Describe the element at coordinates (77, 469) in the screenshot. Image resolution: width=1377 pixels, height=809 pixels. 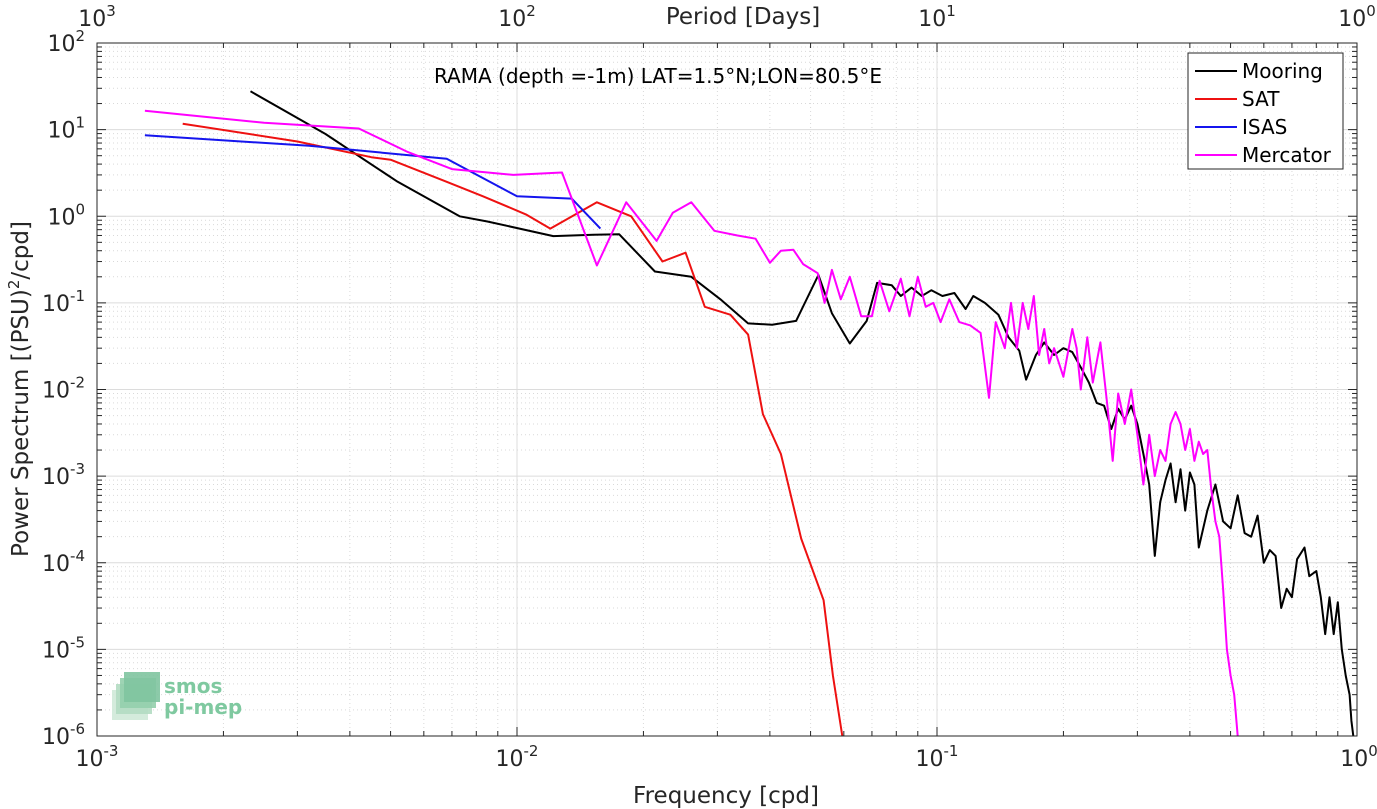
I see `y-tick-label-exp: -3` at that location.